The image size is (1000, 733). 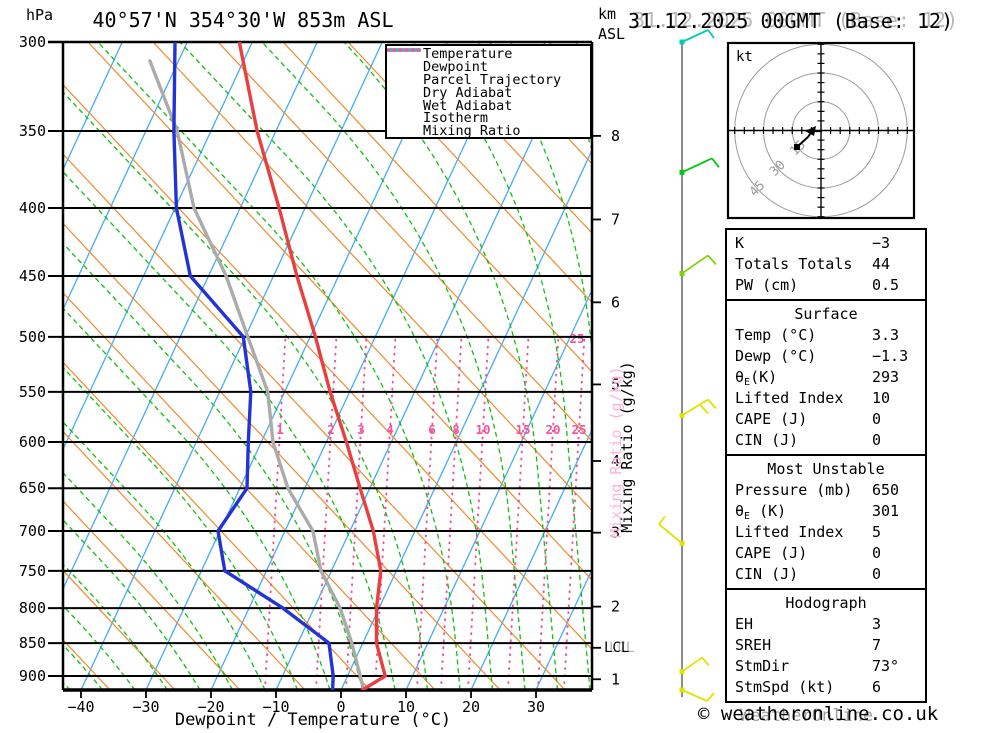 I want to click on stat-value: 7, so click(x=877, y=645).